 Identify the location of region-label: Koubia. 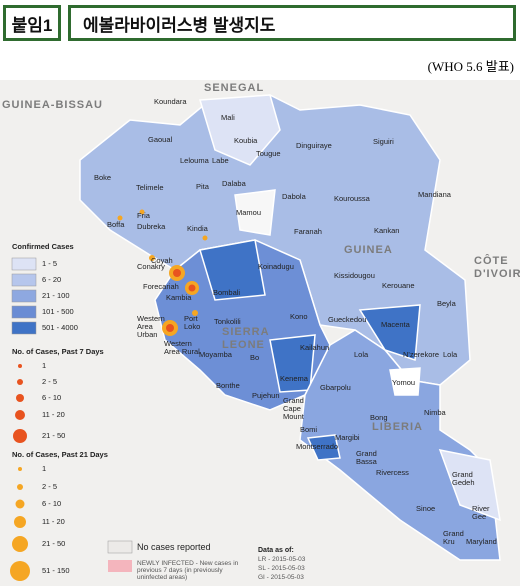
(246, 140).